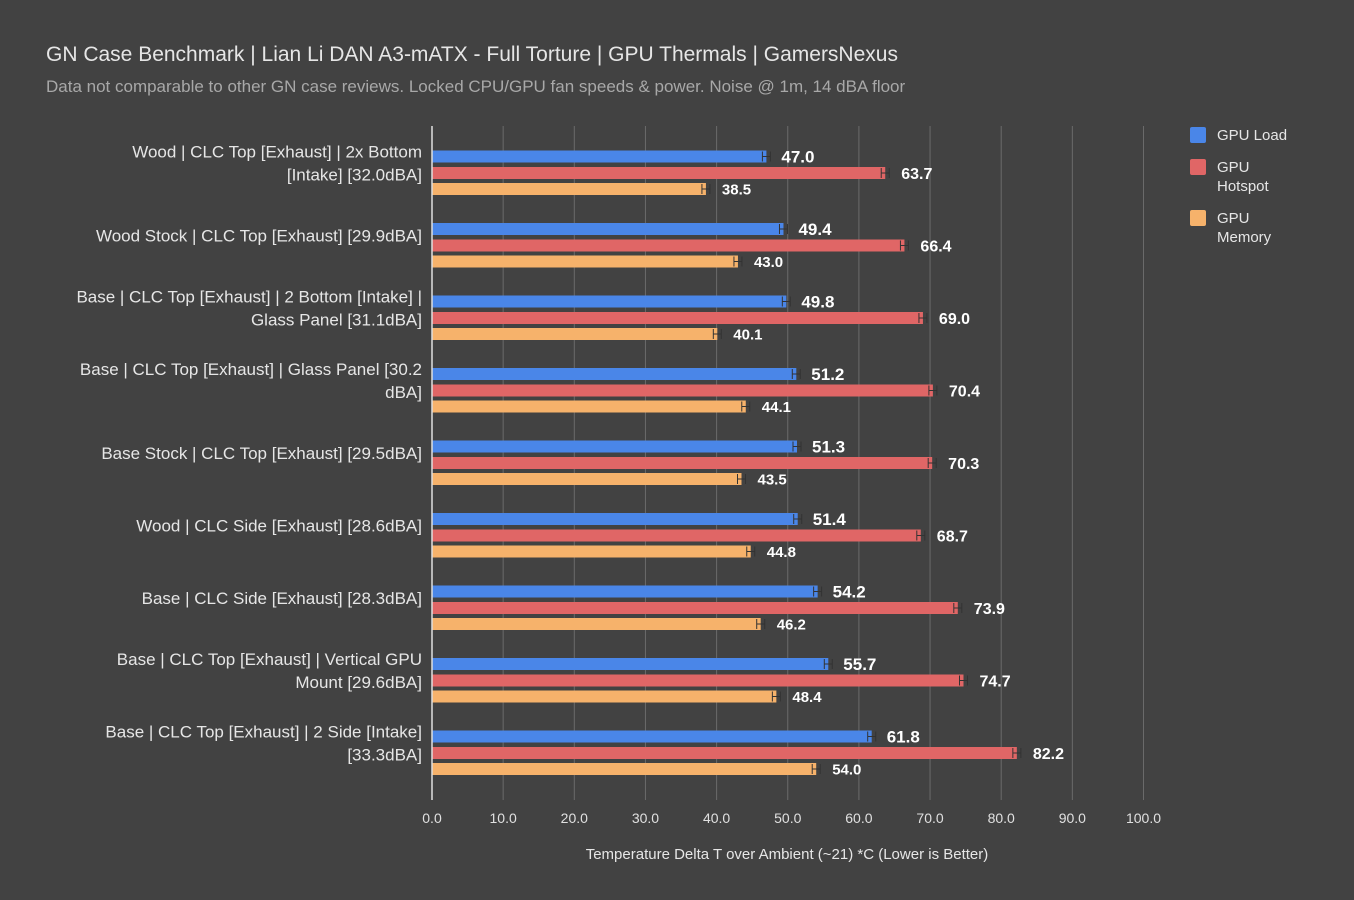  What do you see at coordinates (846, 769) in the screenshot?
I see `data-label: 54.0` at bounding box center [846, 769].